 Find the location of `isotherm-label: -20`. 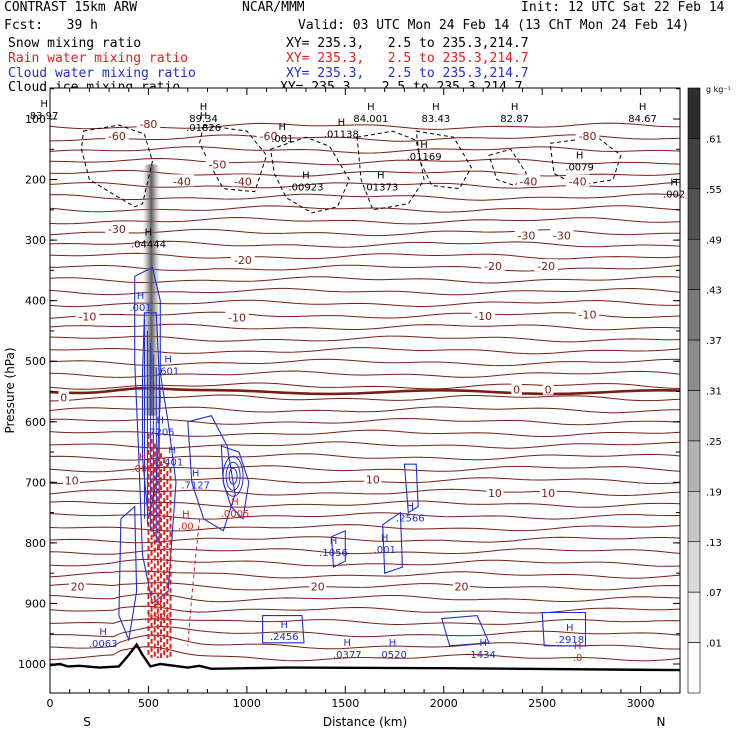

isotherm-label: -20 is located at coordinates (546, 266).